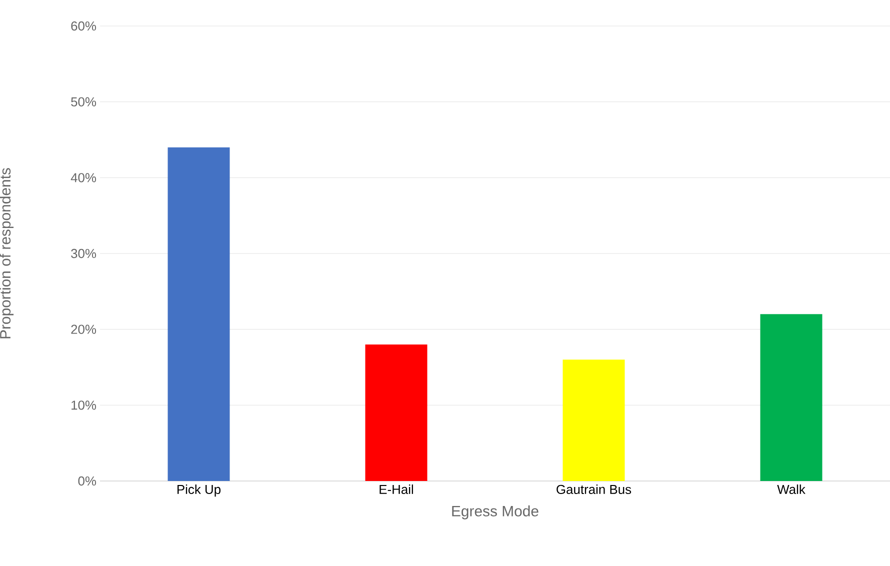  What do you see at coordinates (83, 26) in the screenshot?
I see `y-tick-label: 60%` at bounding box center [83, 26].